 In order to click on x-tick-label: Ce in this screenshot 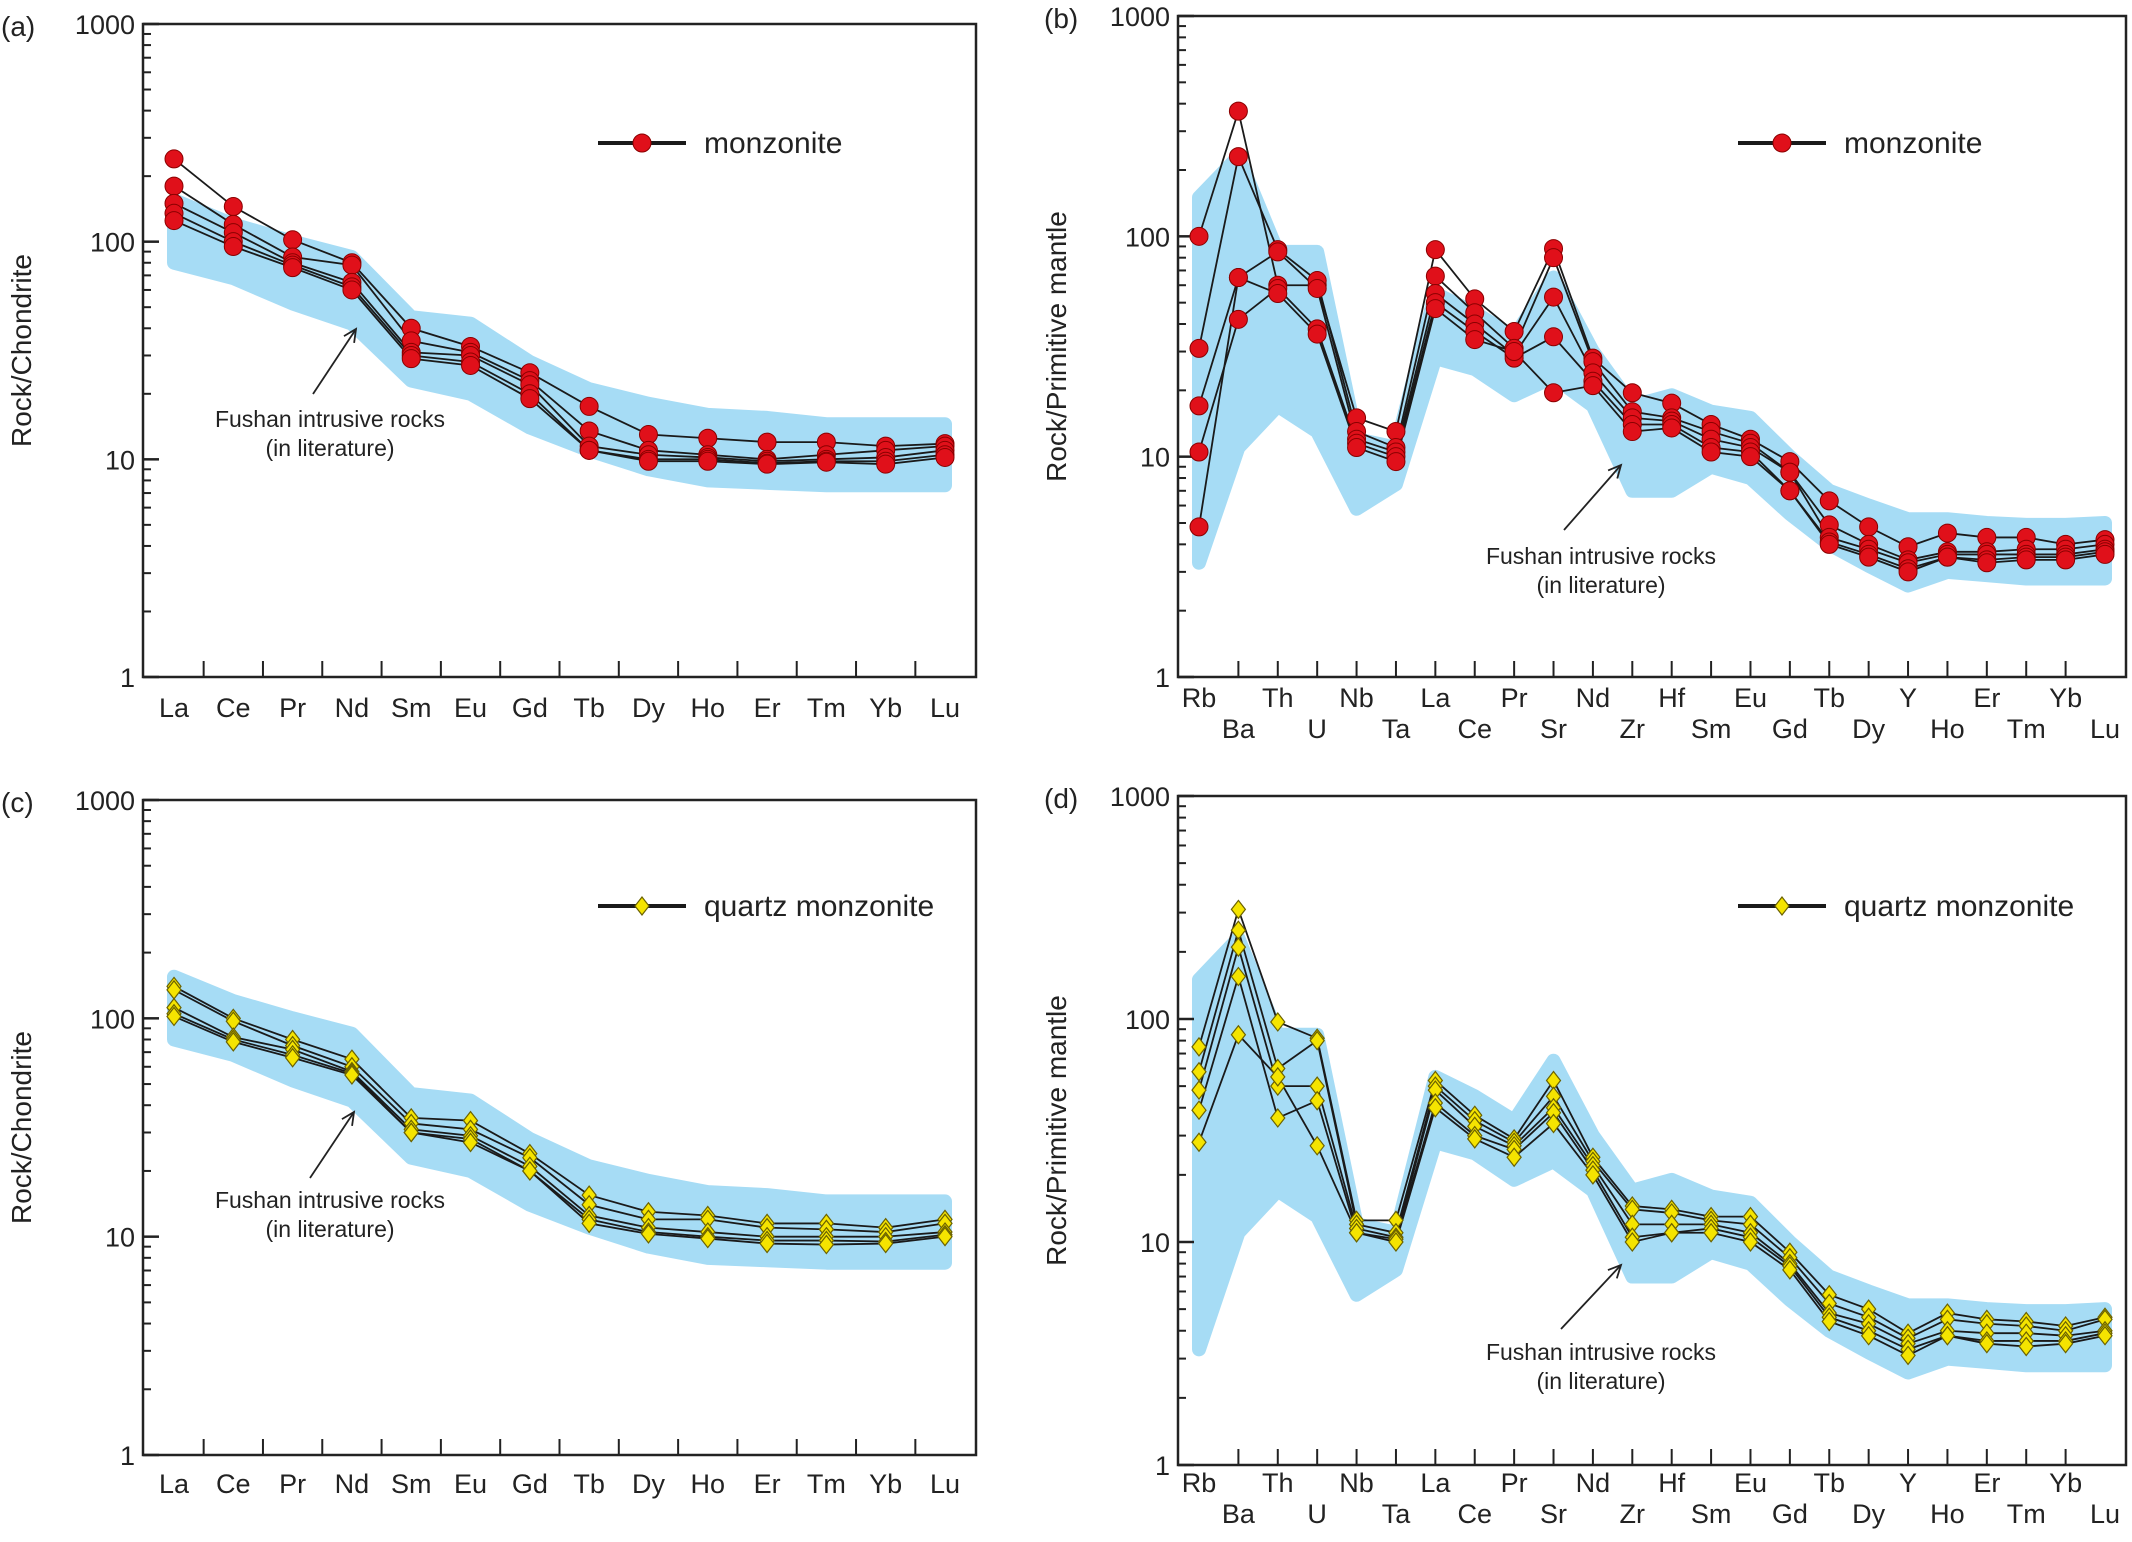, I will do `click(1474, 1514)`.